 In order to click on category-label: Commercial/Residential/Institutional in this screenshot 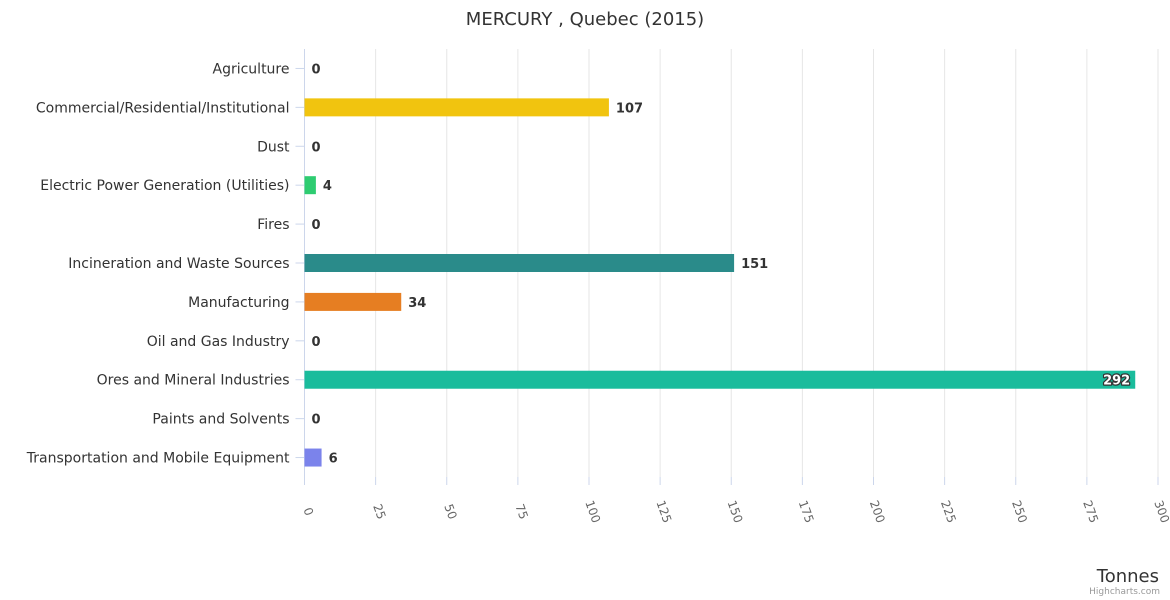, I will do `click(163, 108)`.